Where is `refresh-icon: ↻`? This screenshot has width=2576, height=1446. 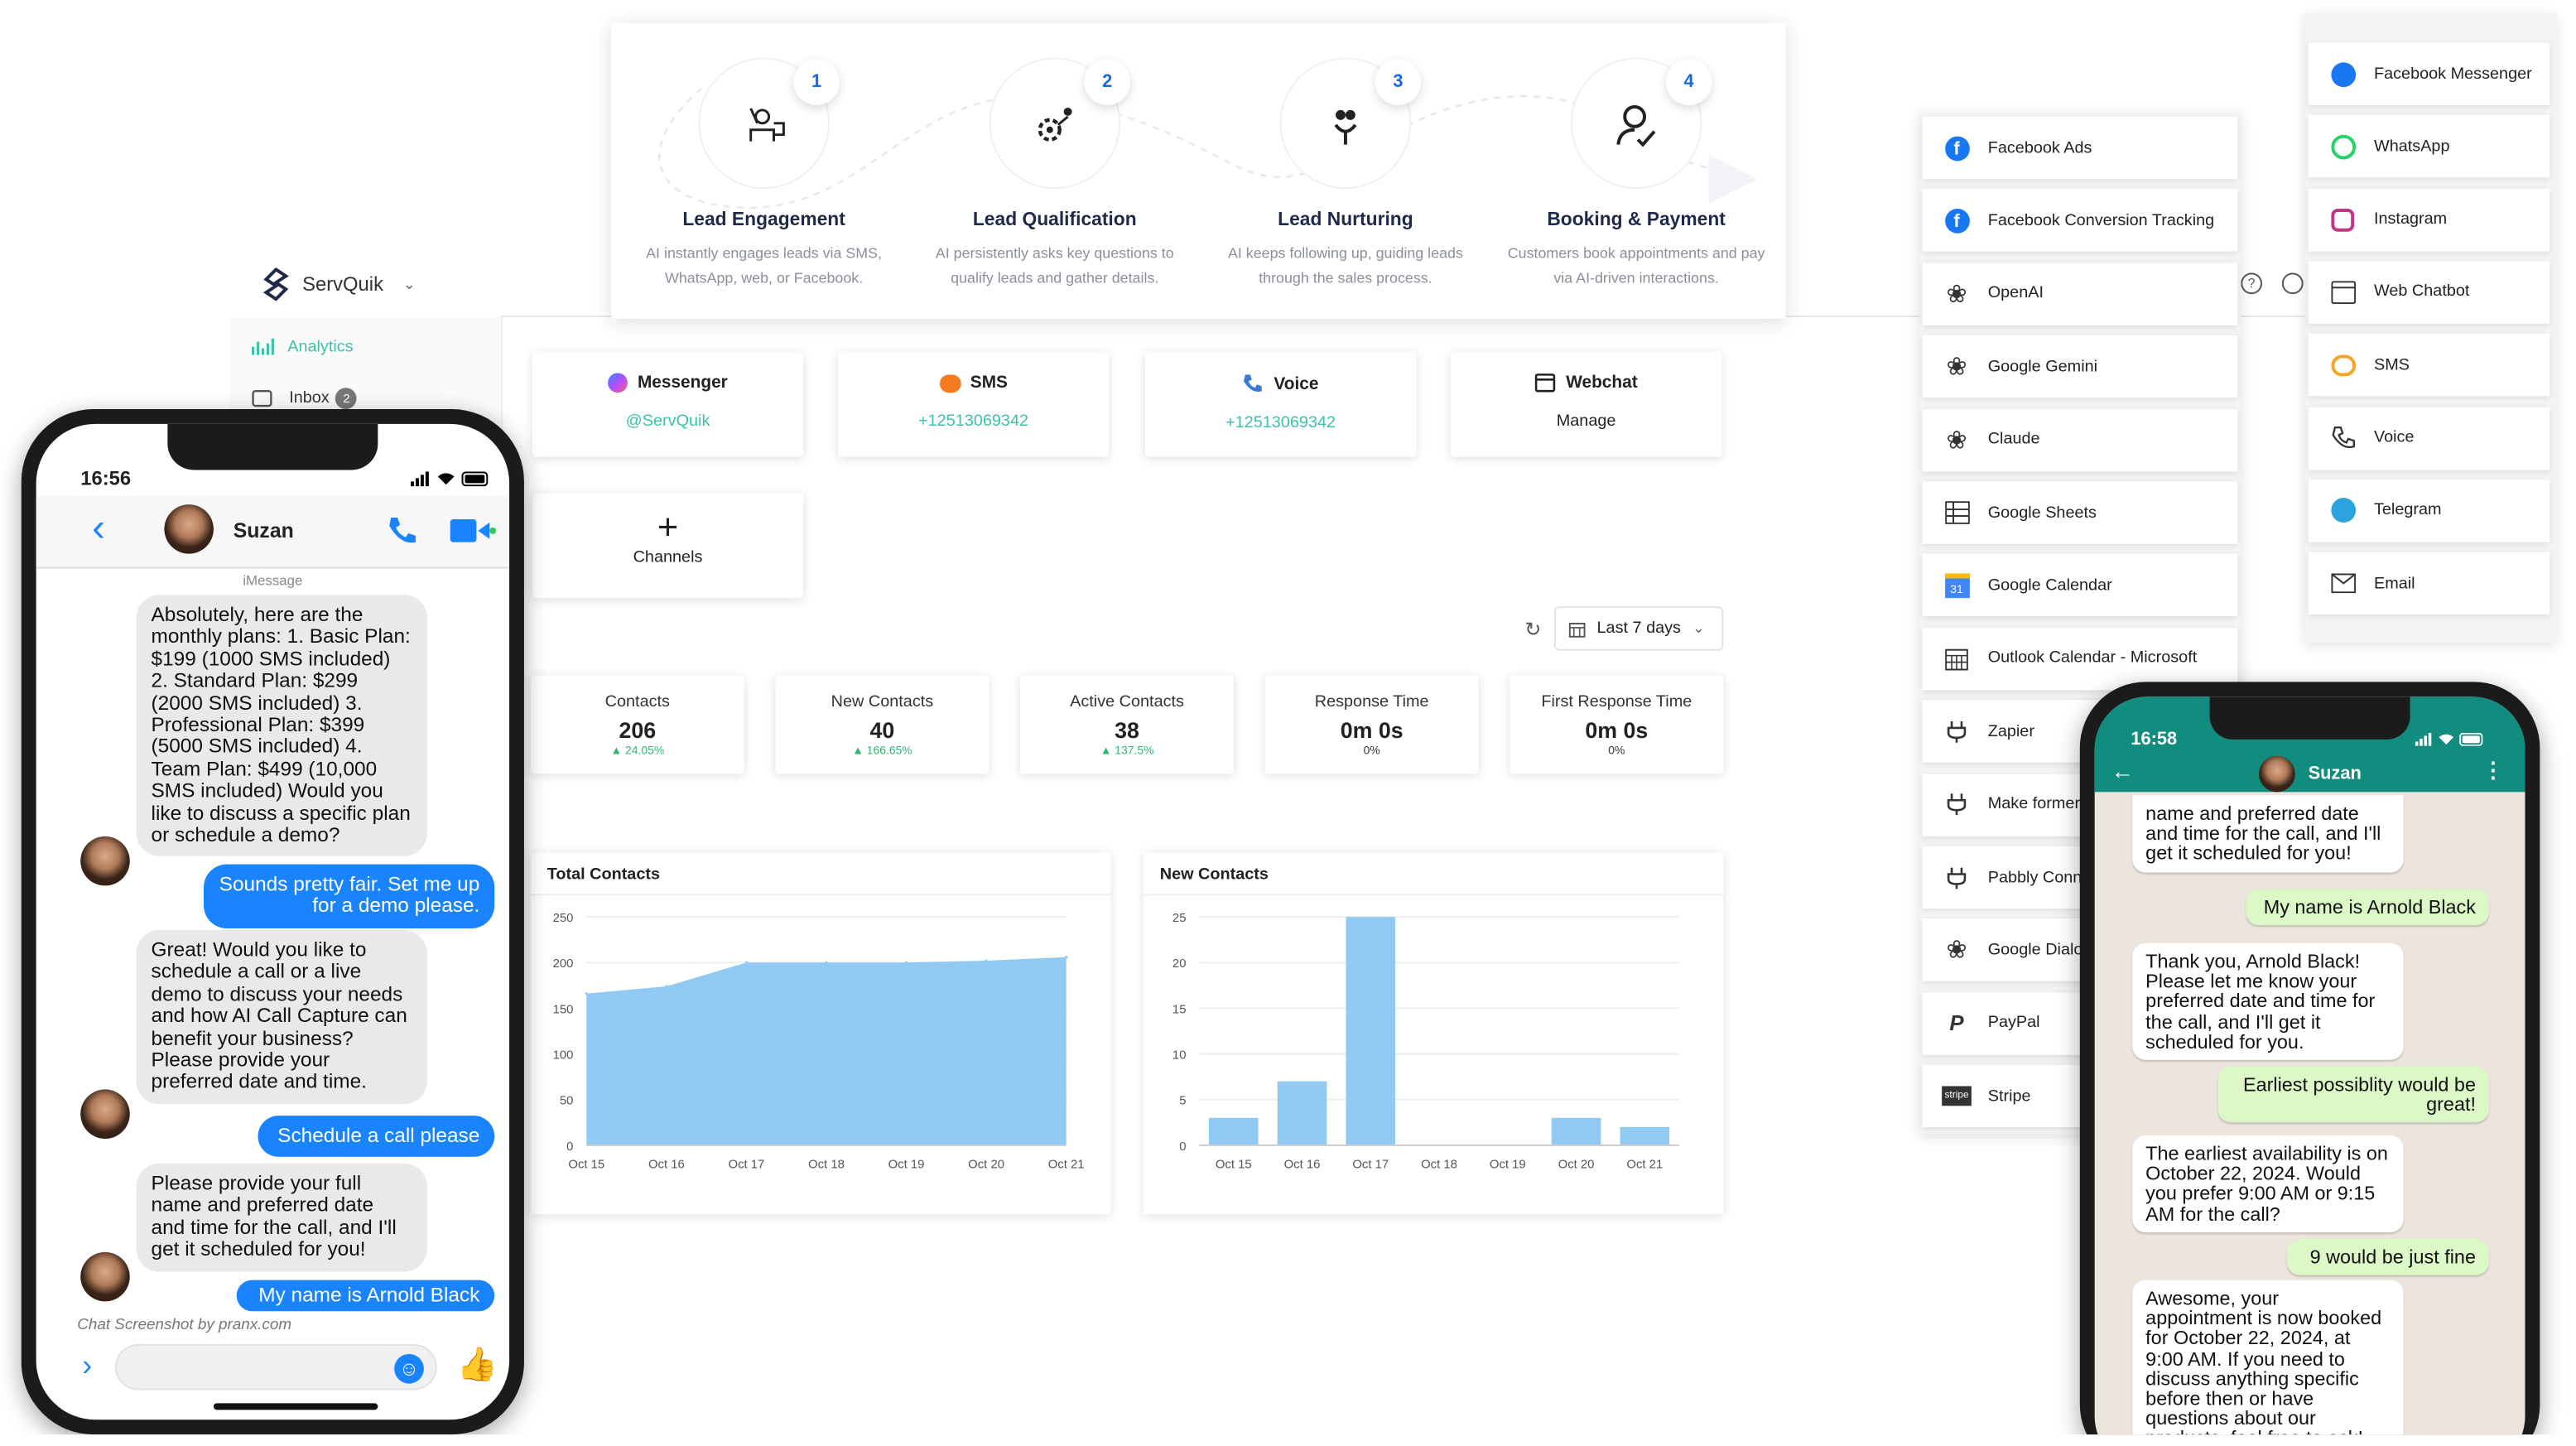
refresh-icon: ↻ is located at coordinates (1533, 629).